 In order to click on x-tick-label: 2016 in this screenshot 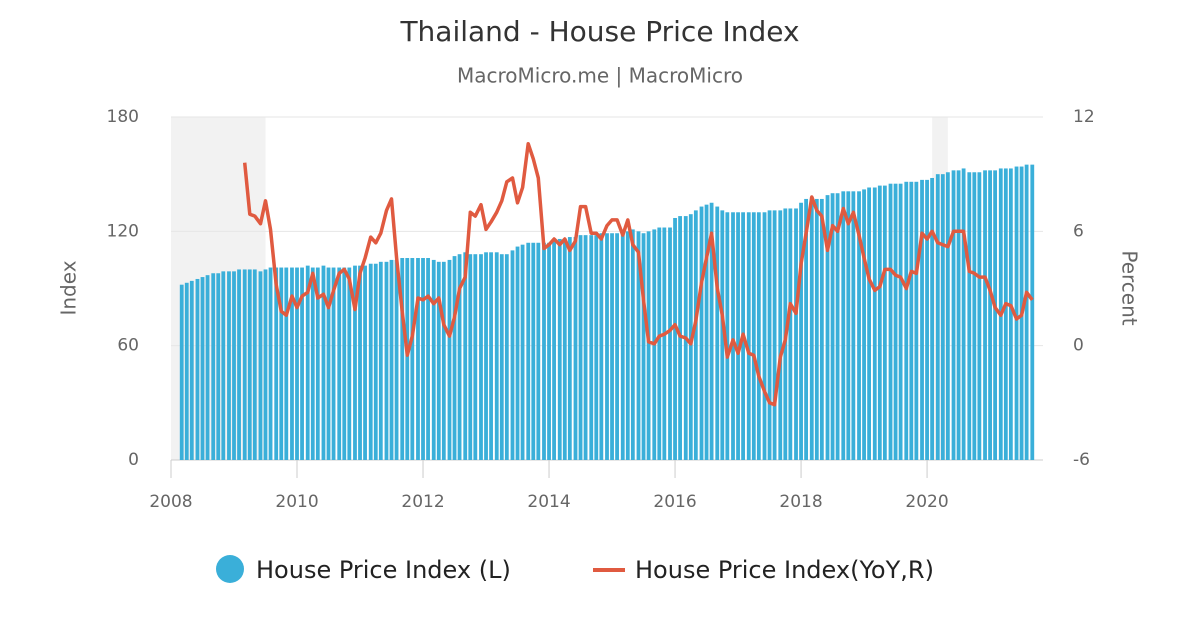, I will do `click(674, 502)`.